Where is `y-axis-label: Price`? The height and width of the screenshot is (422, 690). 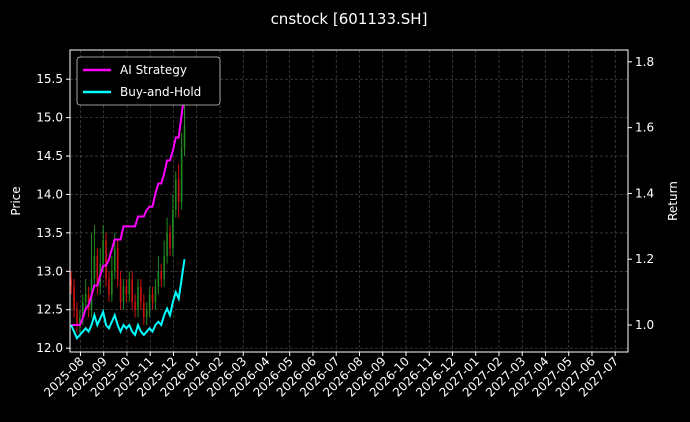 y-axis-label: Price is located at coordinates (16, 200).